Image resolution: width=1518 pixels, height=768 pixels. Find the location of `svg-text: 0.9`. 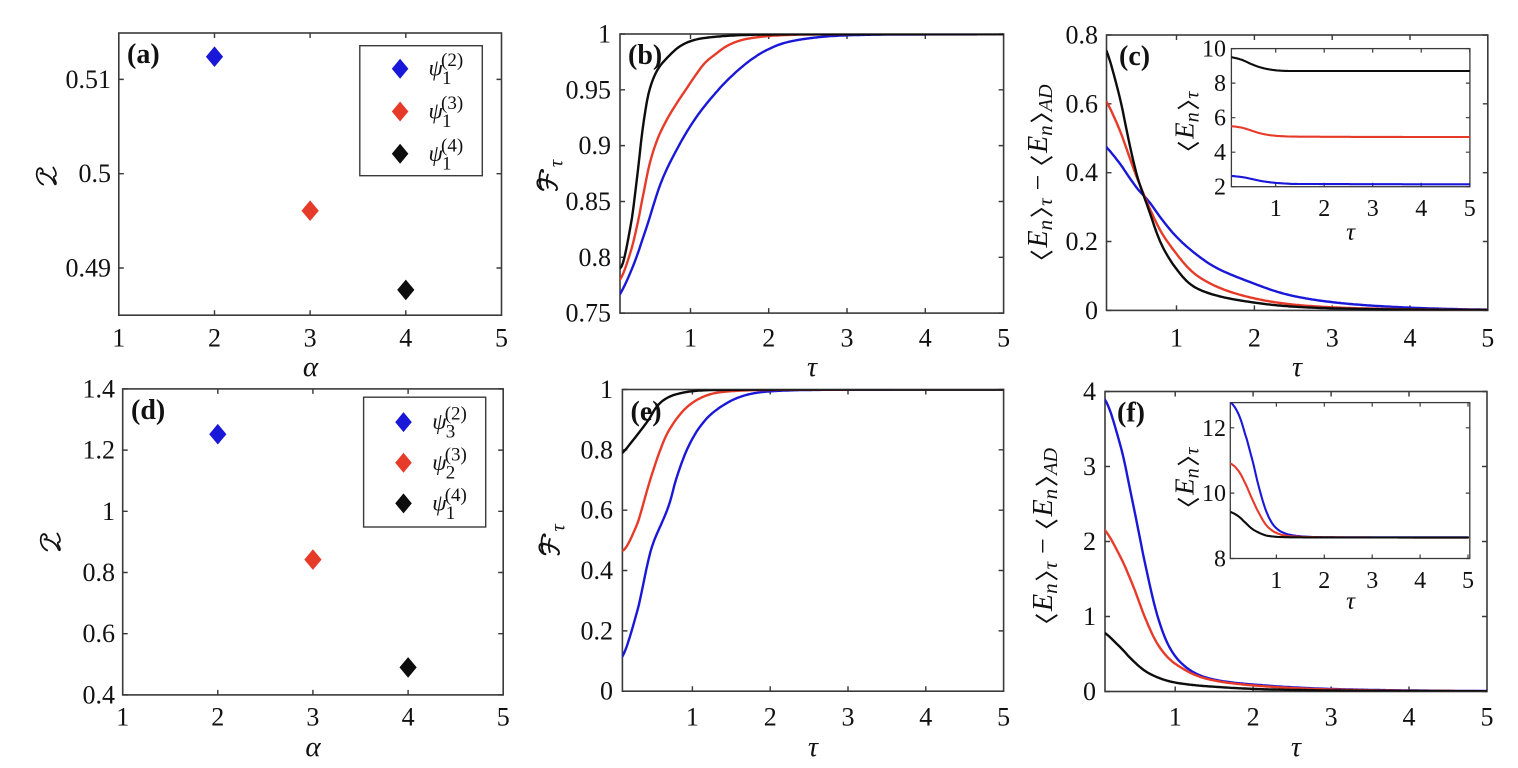

svg-text: 0.9 is located at coordinates (595, 145).